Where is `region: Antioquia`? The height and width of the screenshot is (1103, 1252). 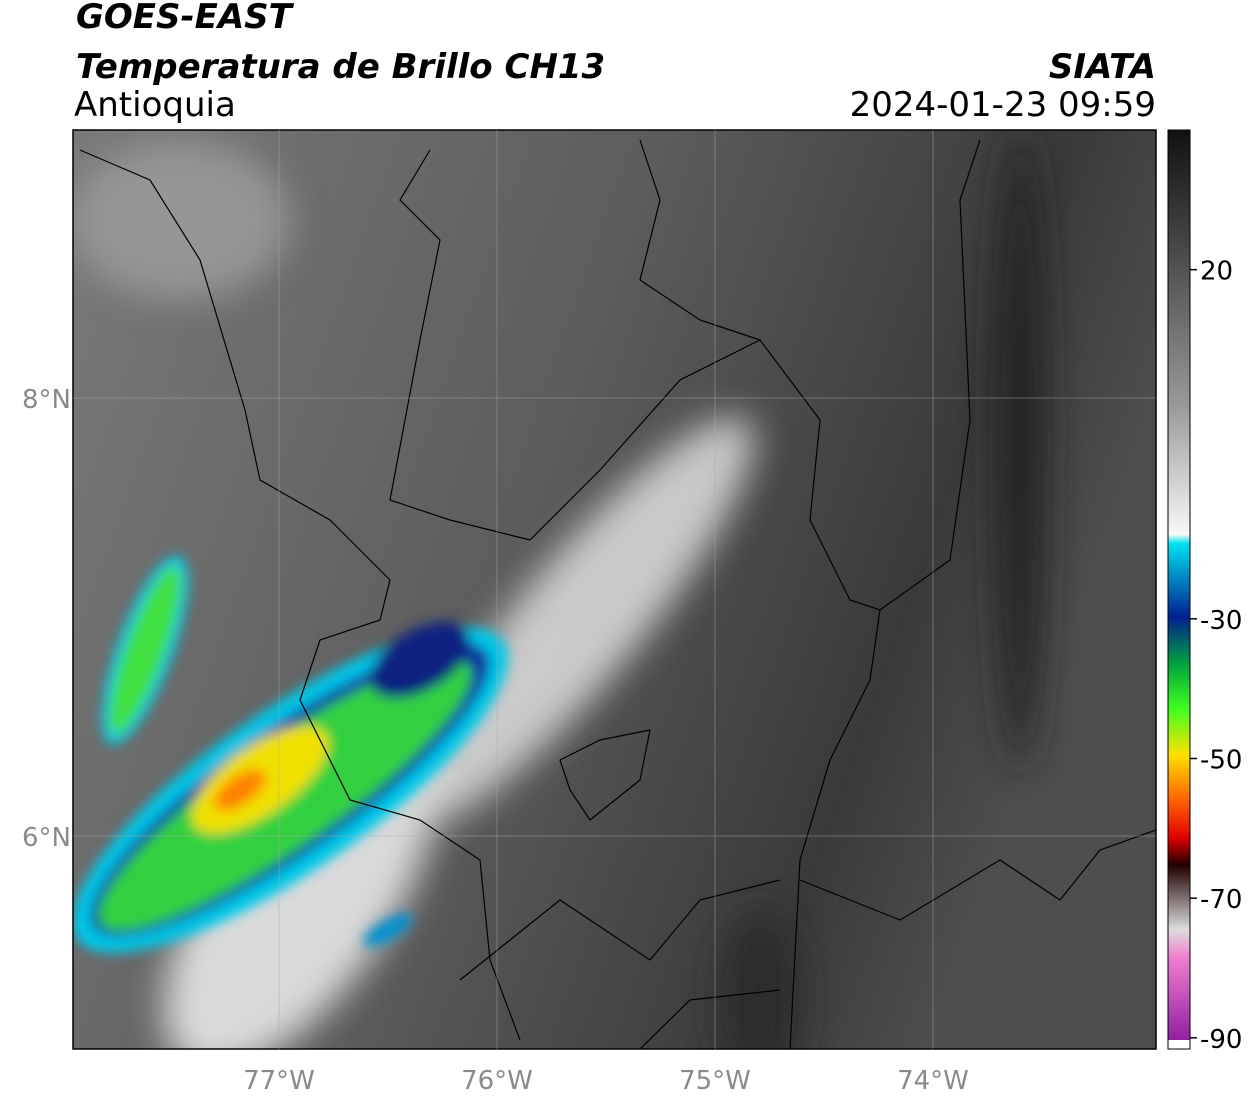 region: Antioquia is located at coordinates (155, 105).